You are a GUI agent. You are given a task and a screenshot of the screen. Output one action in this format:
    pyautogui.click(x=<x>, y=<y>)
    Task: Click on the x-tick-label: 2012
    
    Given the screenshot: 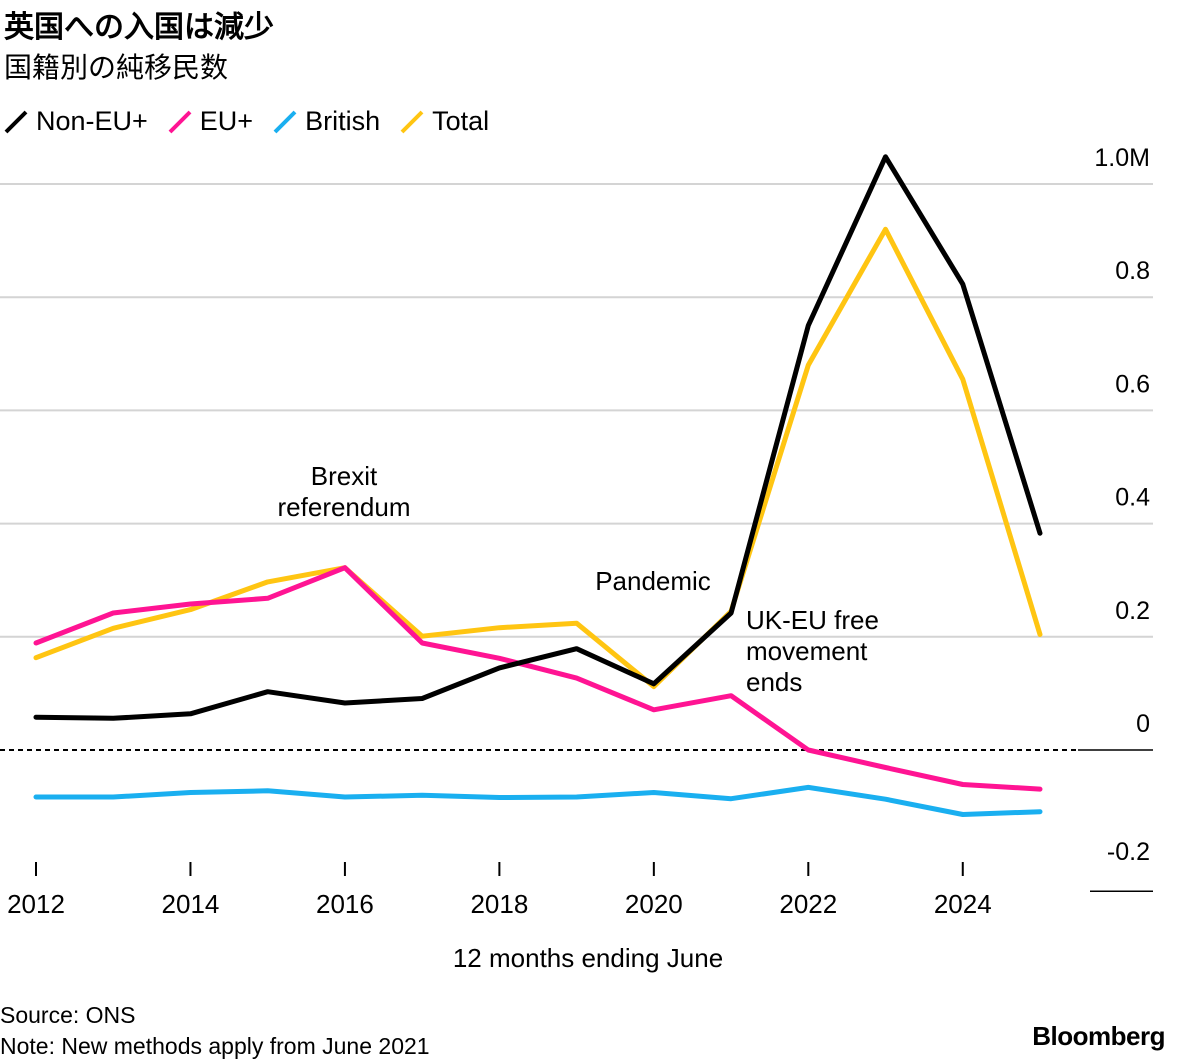 What is the action you would take?
    pyautogui.click(x=36, y=904)
    